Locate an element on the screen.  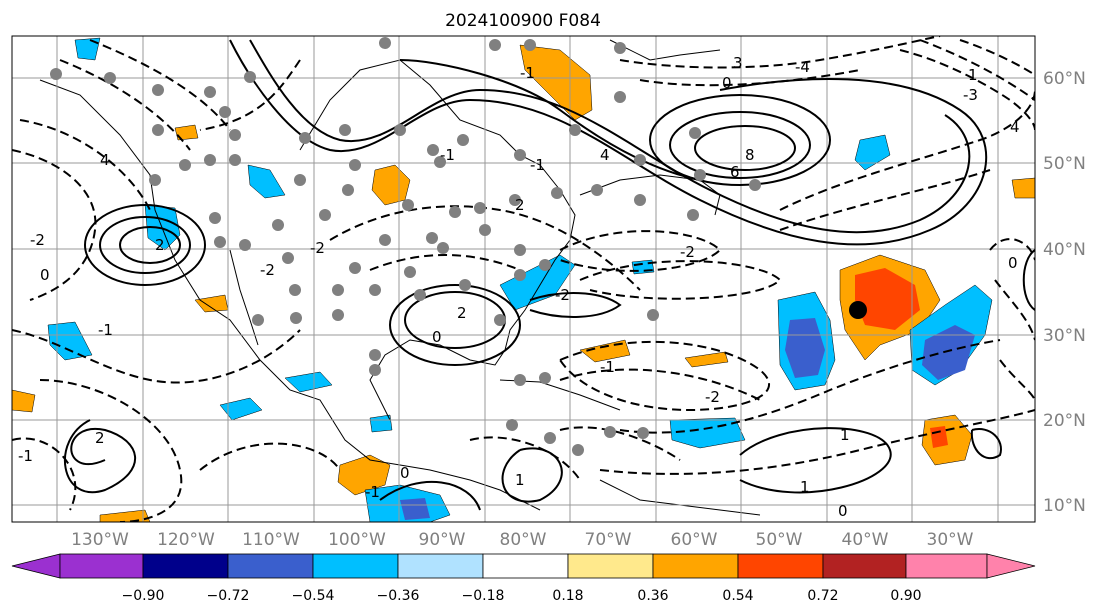
latitude-labels: 60°N 50°N 40°N 30°N 20°N 10°N is located at coordinates (1064, 292).